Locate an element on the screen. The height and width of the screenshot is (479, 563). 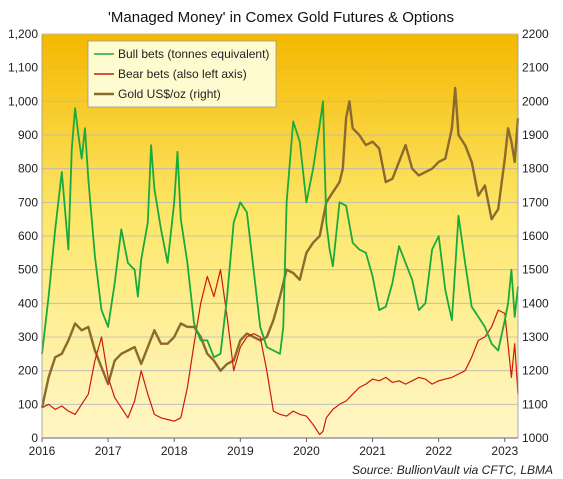
legend-label-gold-price: Gold US$/oz (right) is located at coordinates (169, 94).